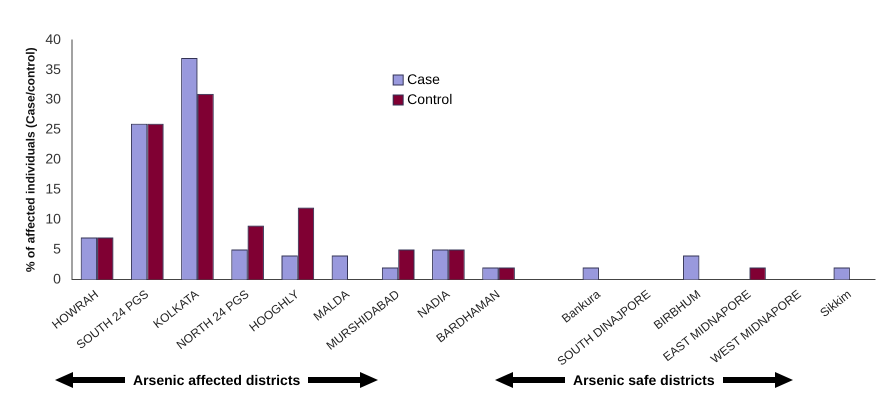 Image resolution: width=890 pixels, height=403 pixels. I want to click on y-axis-title: % of affected individuals (Case/control), so click(31, 159).